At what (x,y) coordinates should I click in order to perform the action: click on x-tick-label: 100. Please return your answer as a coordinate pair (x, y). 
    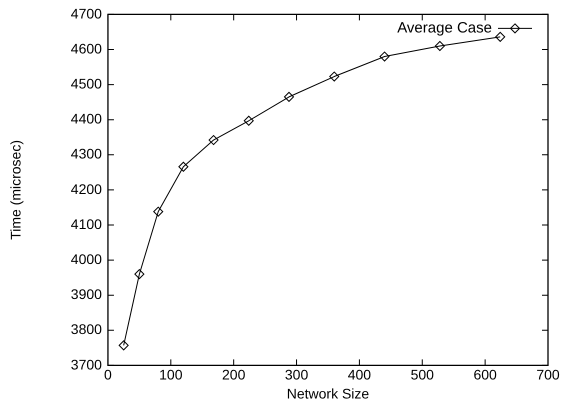
    Looking at the image, I should click on (171, 374).